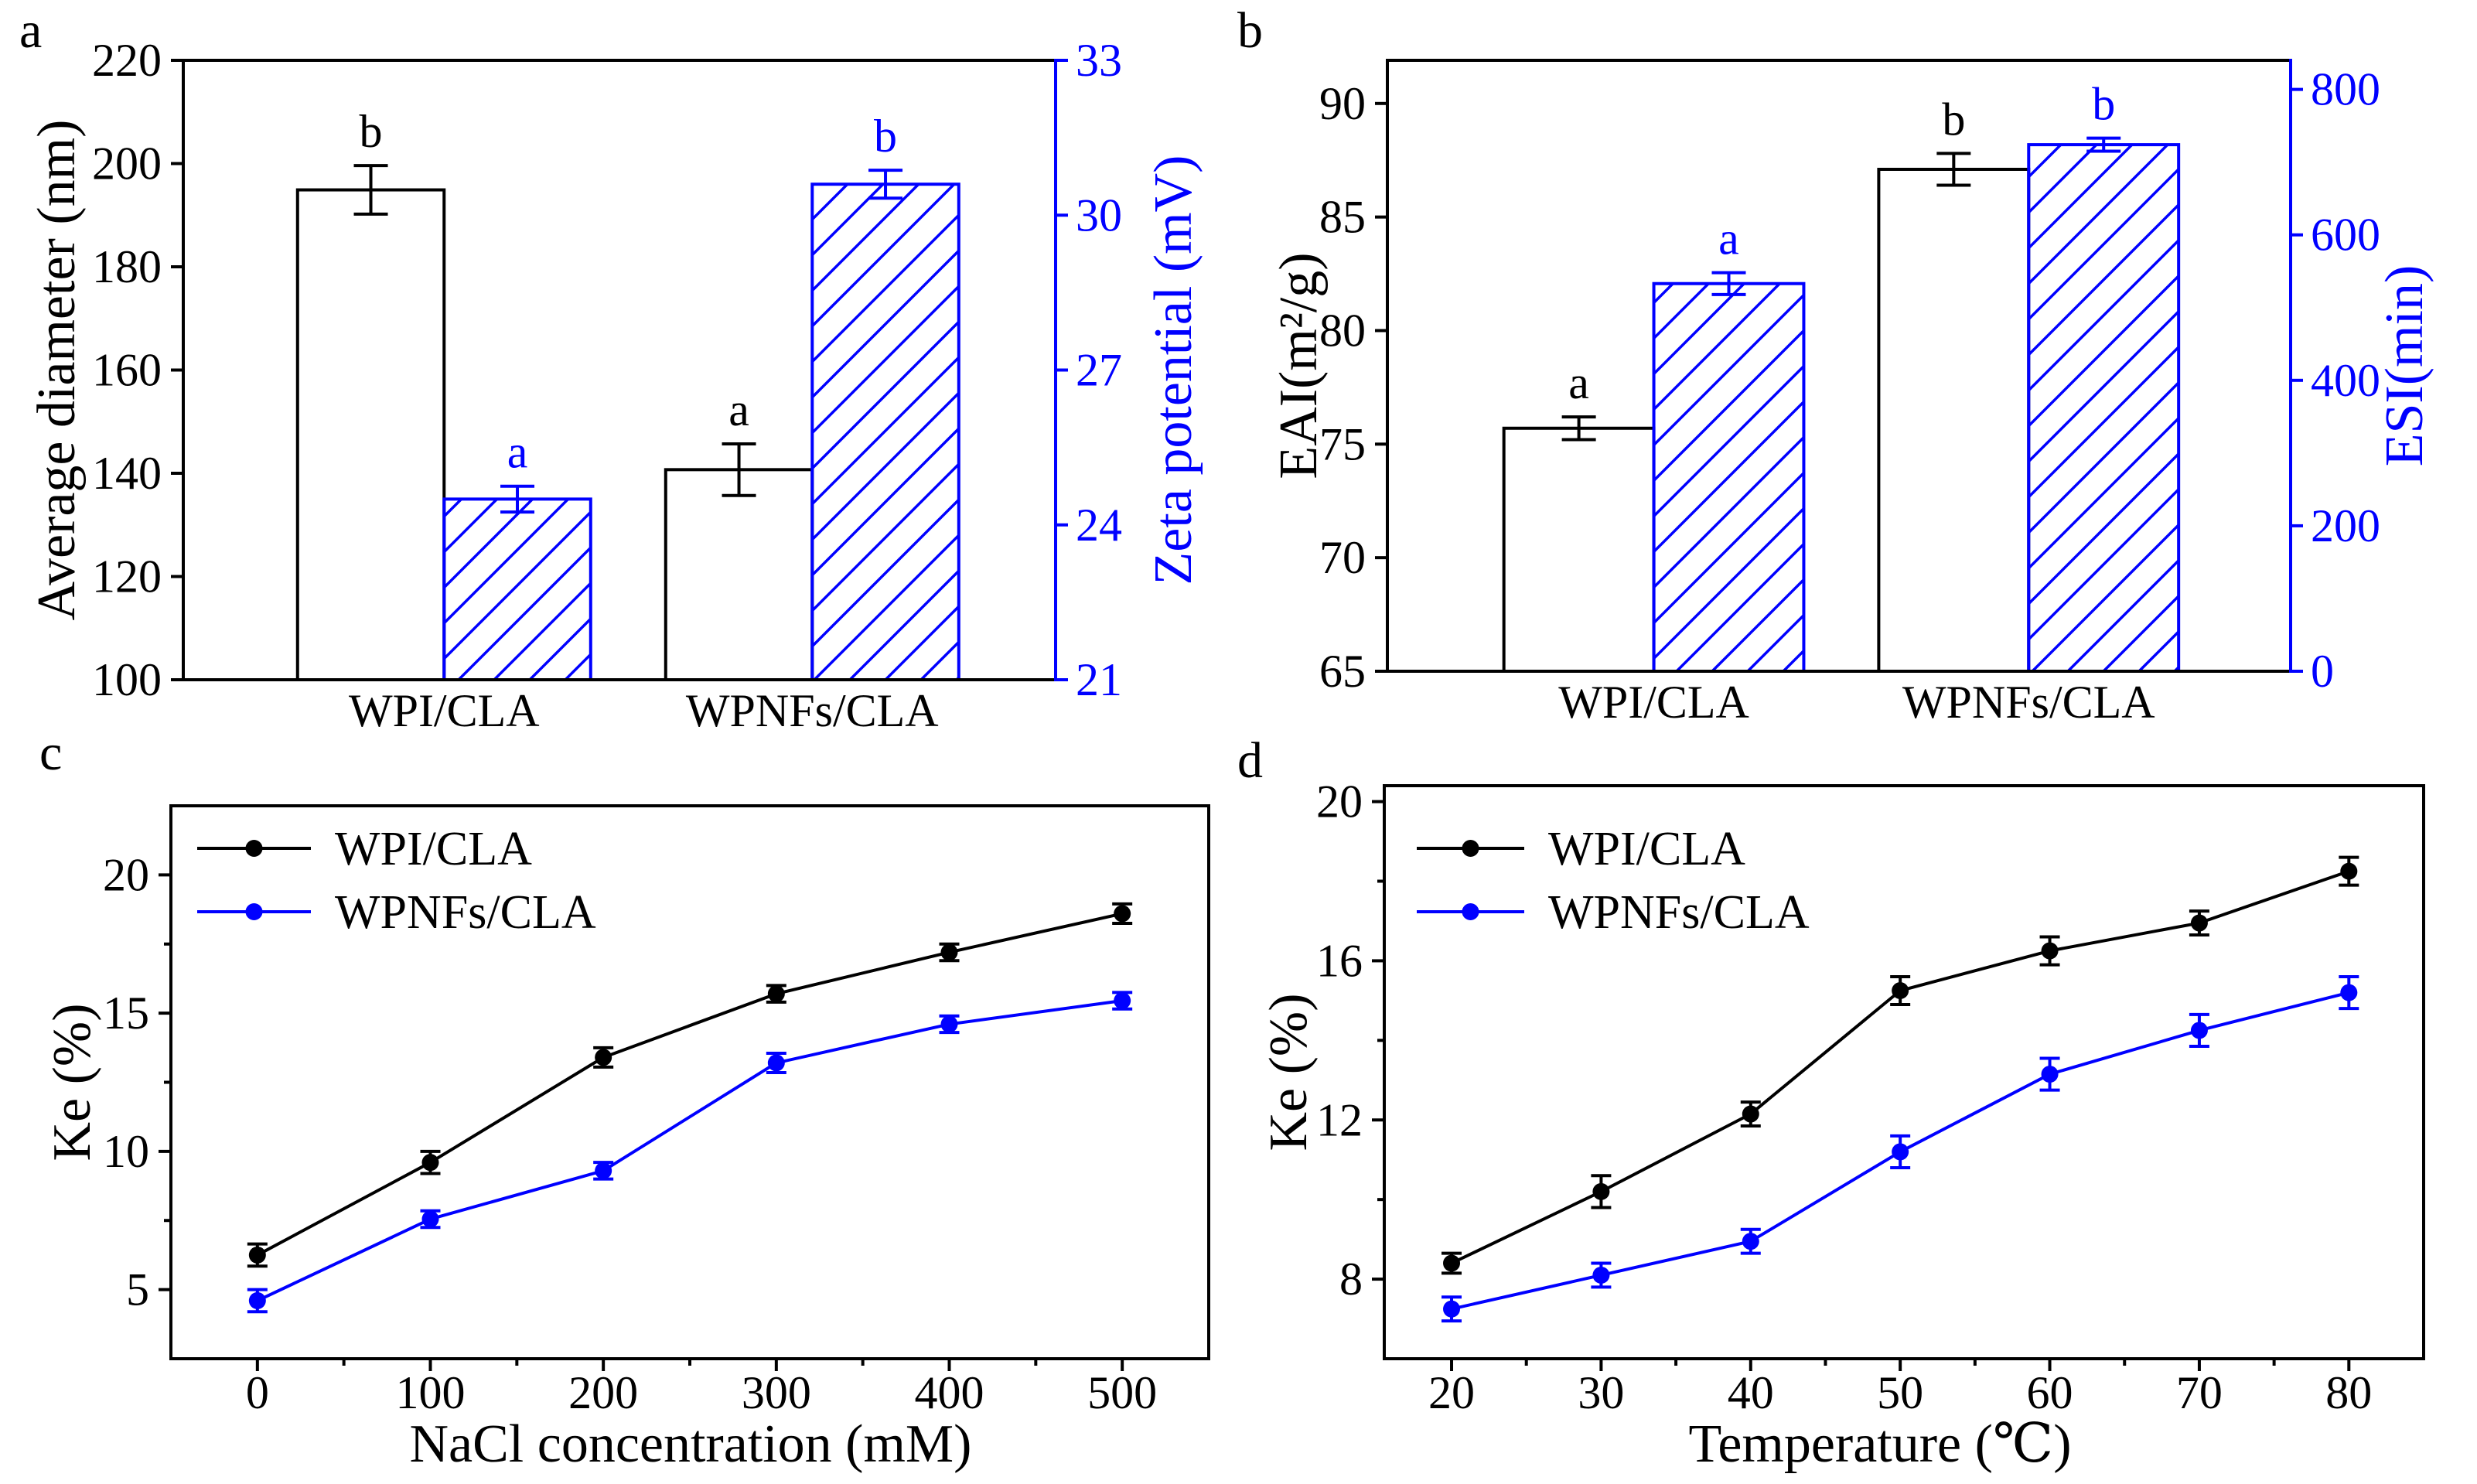 This screenshot has width=2477, height=1484. What do you see at coordinates (57, 370) in the screenshot?
I see `left-axis-title: Average diameter (nm)` at bounding box center [57, 370].